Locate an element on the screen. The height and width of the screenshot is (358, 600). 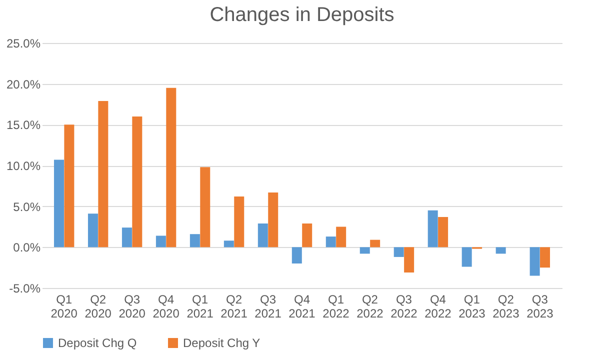
y-tick-label: 20.0% is located at coordinates (23, 84).